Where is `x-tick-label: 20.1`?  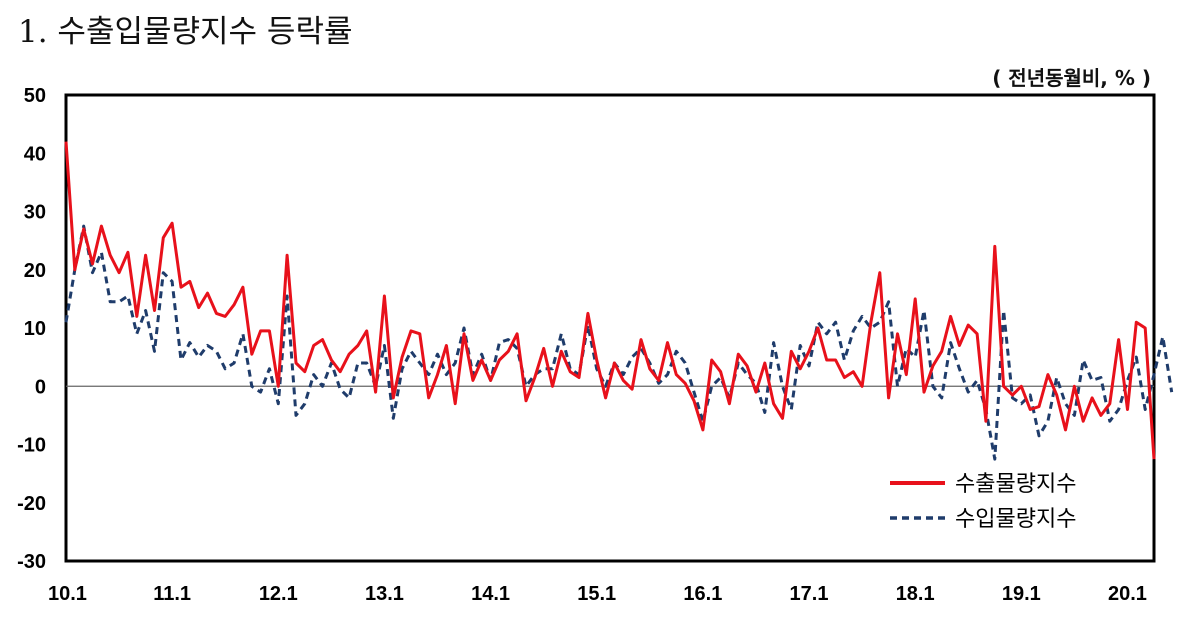 x-tick-label: 20.1 is located at coordinates (1127, 594).